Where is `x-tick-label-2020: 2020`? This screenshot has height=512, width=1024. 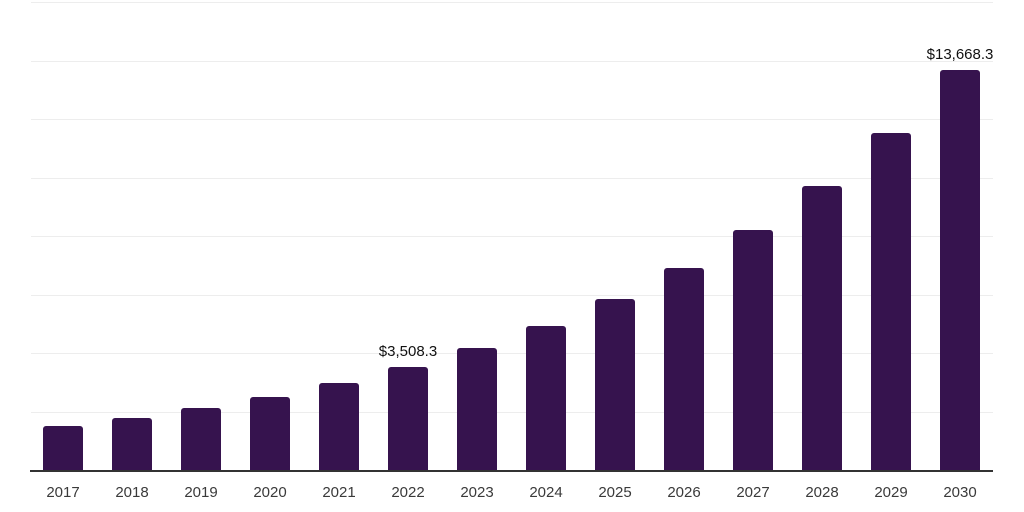 x-tick-label-2020: 2020 is located at coordinates (270, 492).